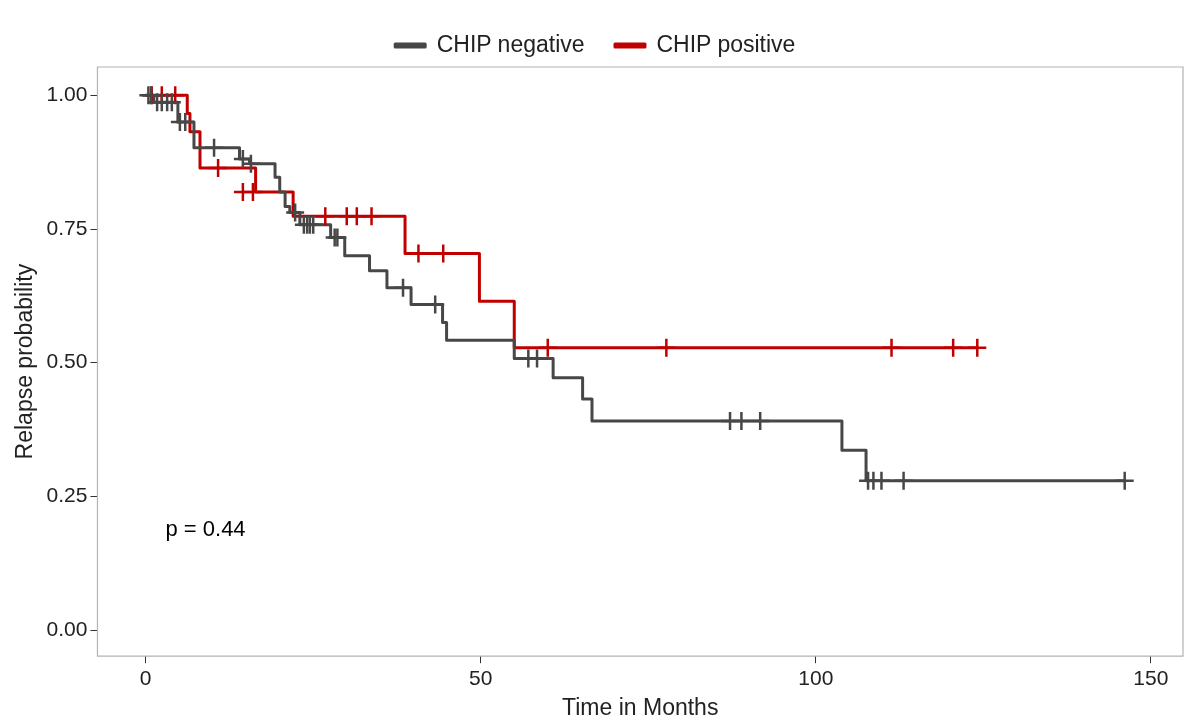  What do you see at coordinates (67, 361) in the screenshot?
I see `y-tick-label: 0.50` at bounding box center [67, 361].